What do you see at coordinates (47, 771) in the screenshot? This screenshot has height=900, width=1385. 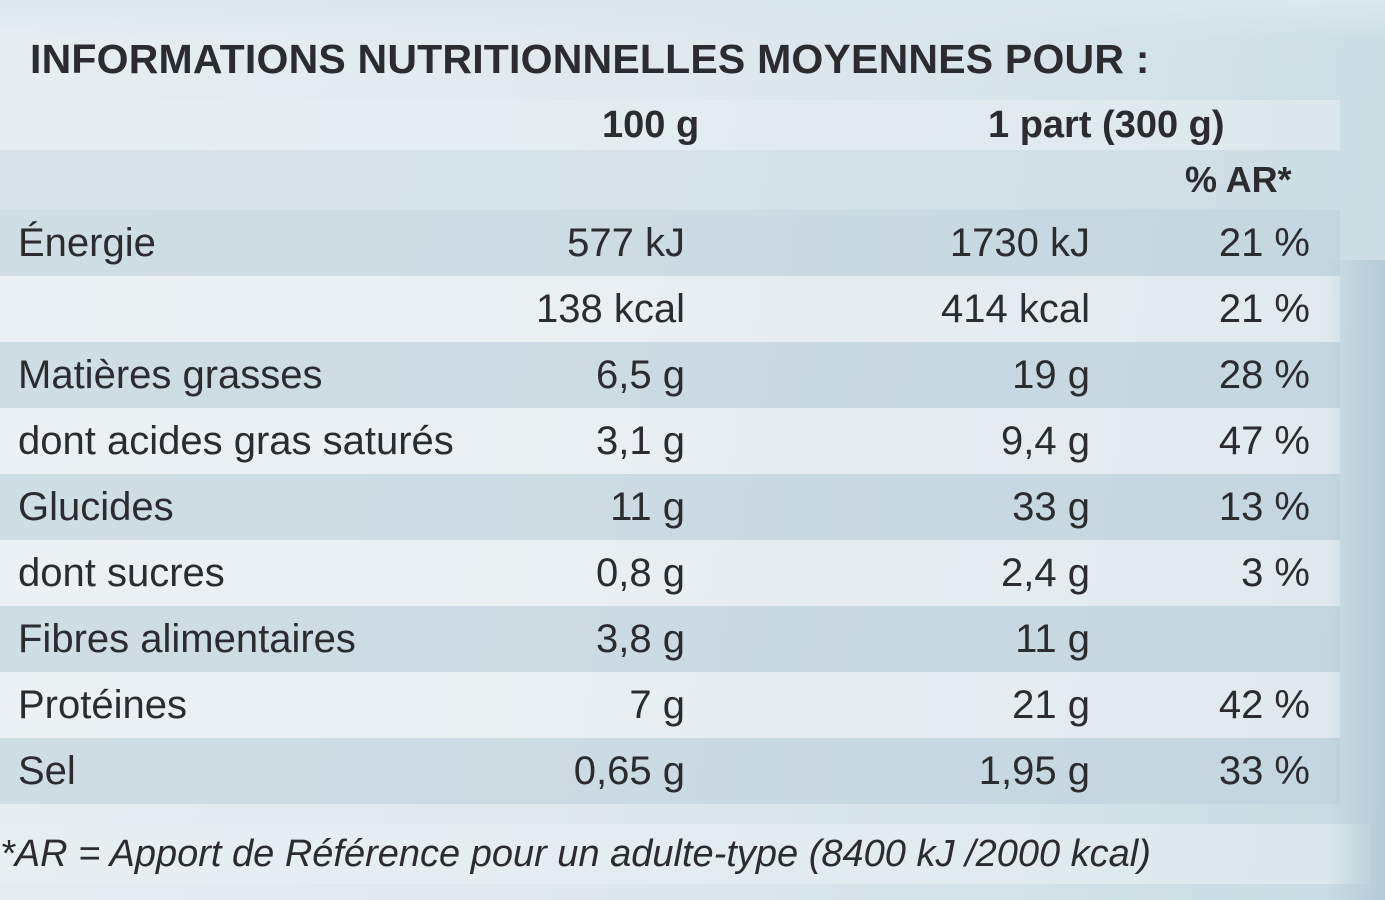 I see `nutrient-name: Sel` at bounding box center [47, 771].